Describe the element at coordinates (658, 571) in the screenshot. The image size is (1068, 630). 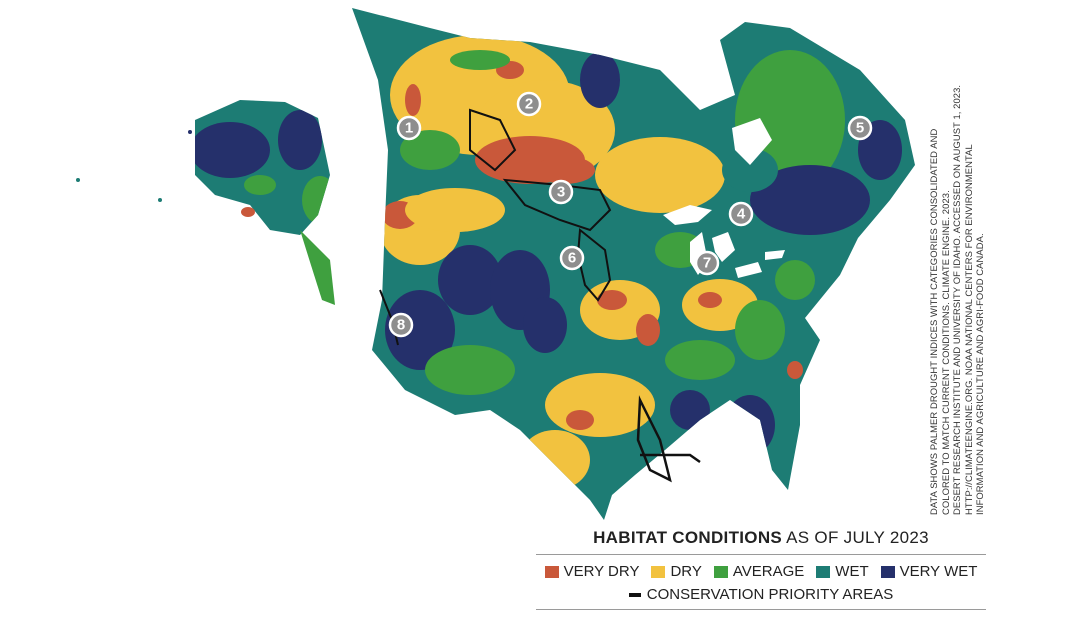
I see `dry-swatch` at that location.